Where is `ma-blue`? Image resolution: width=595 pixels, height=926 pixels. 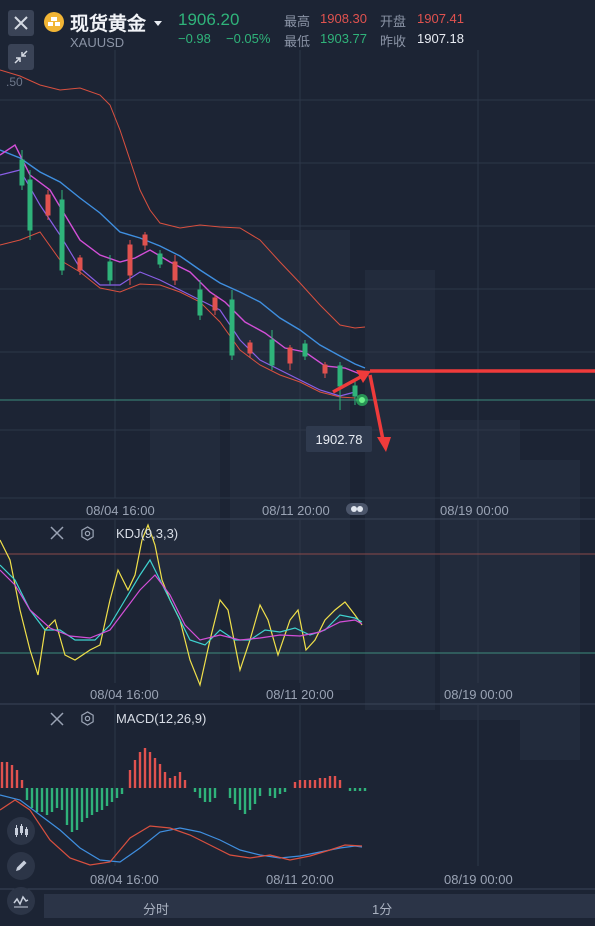
ma-blue is located at coordinates (183, 259).